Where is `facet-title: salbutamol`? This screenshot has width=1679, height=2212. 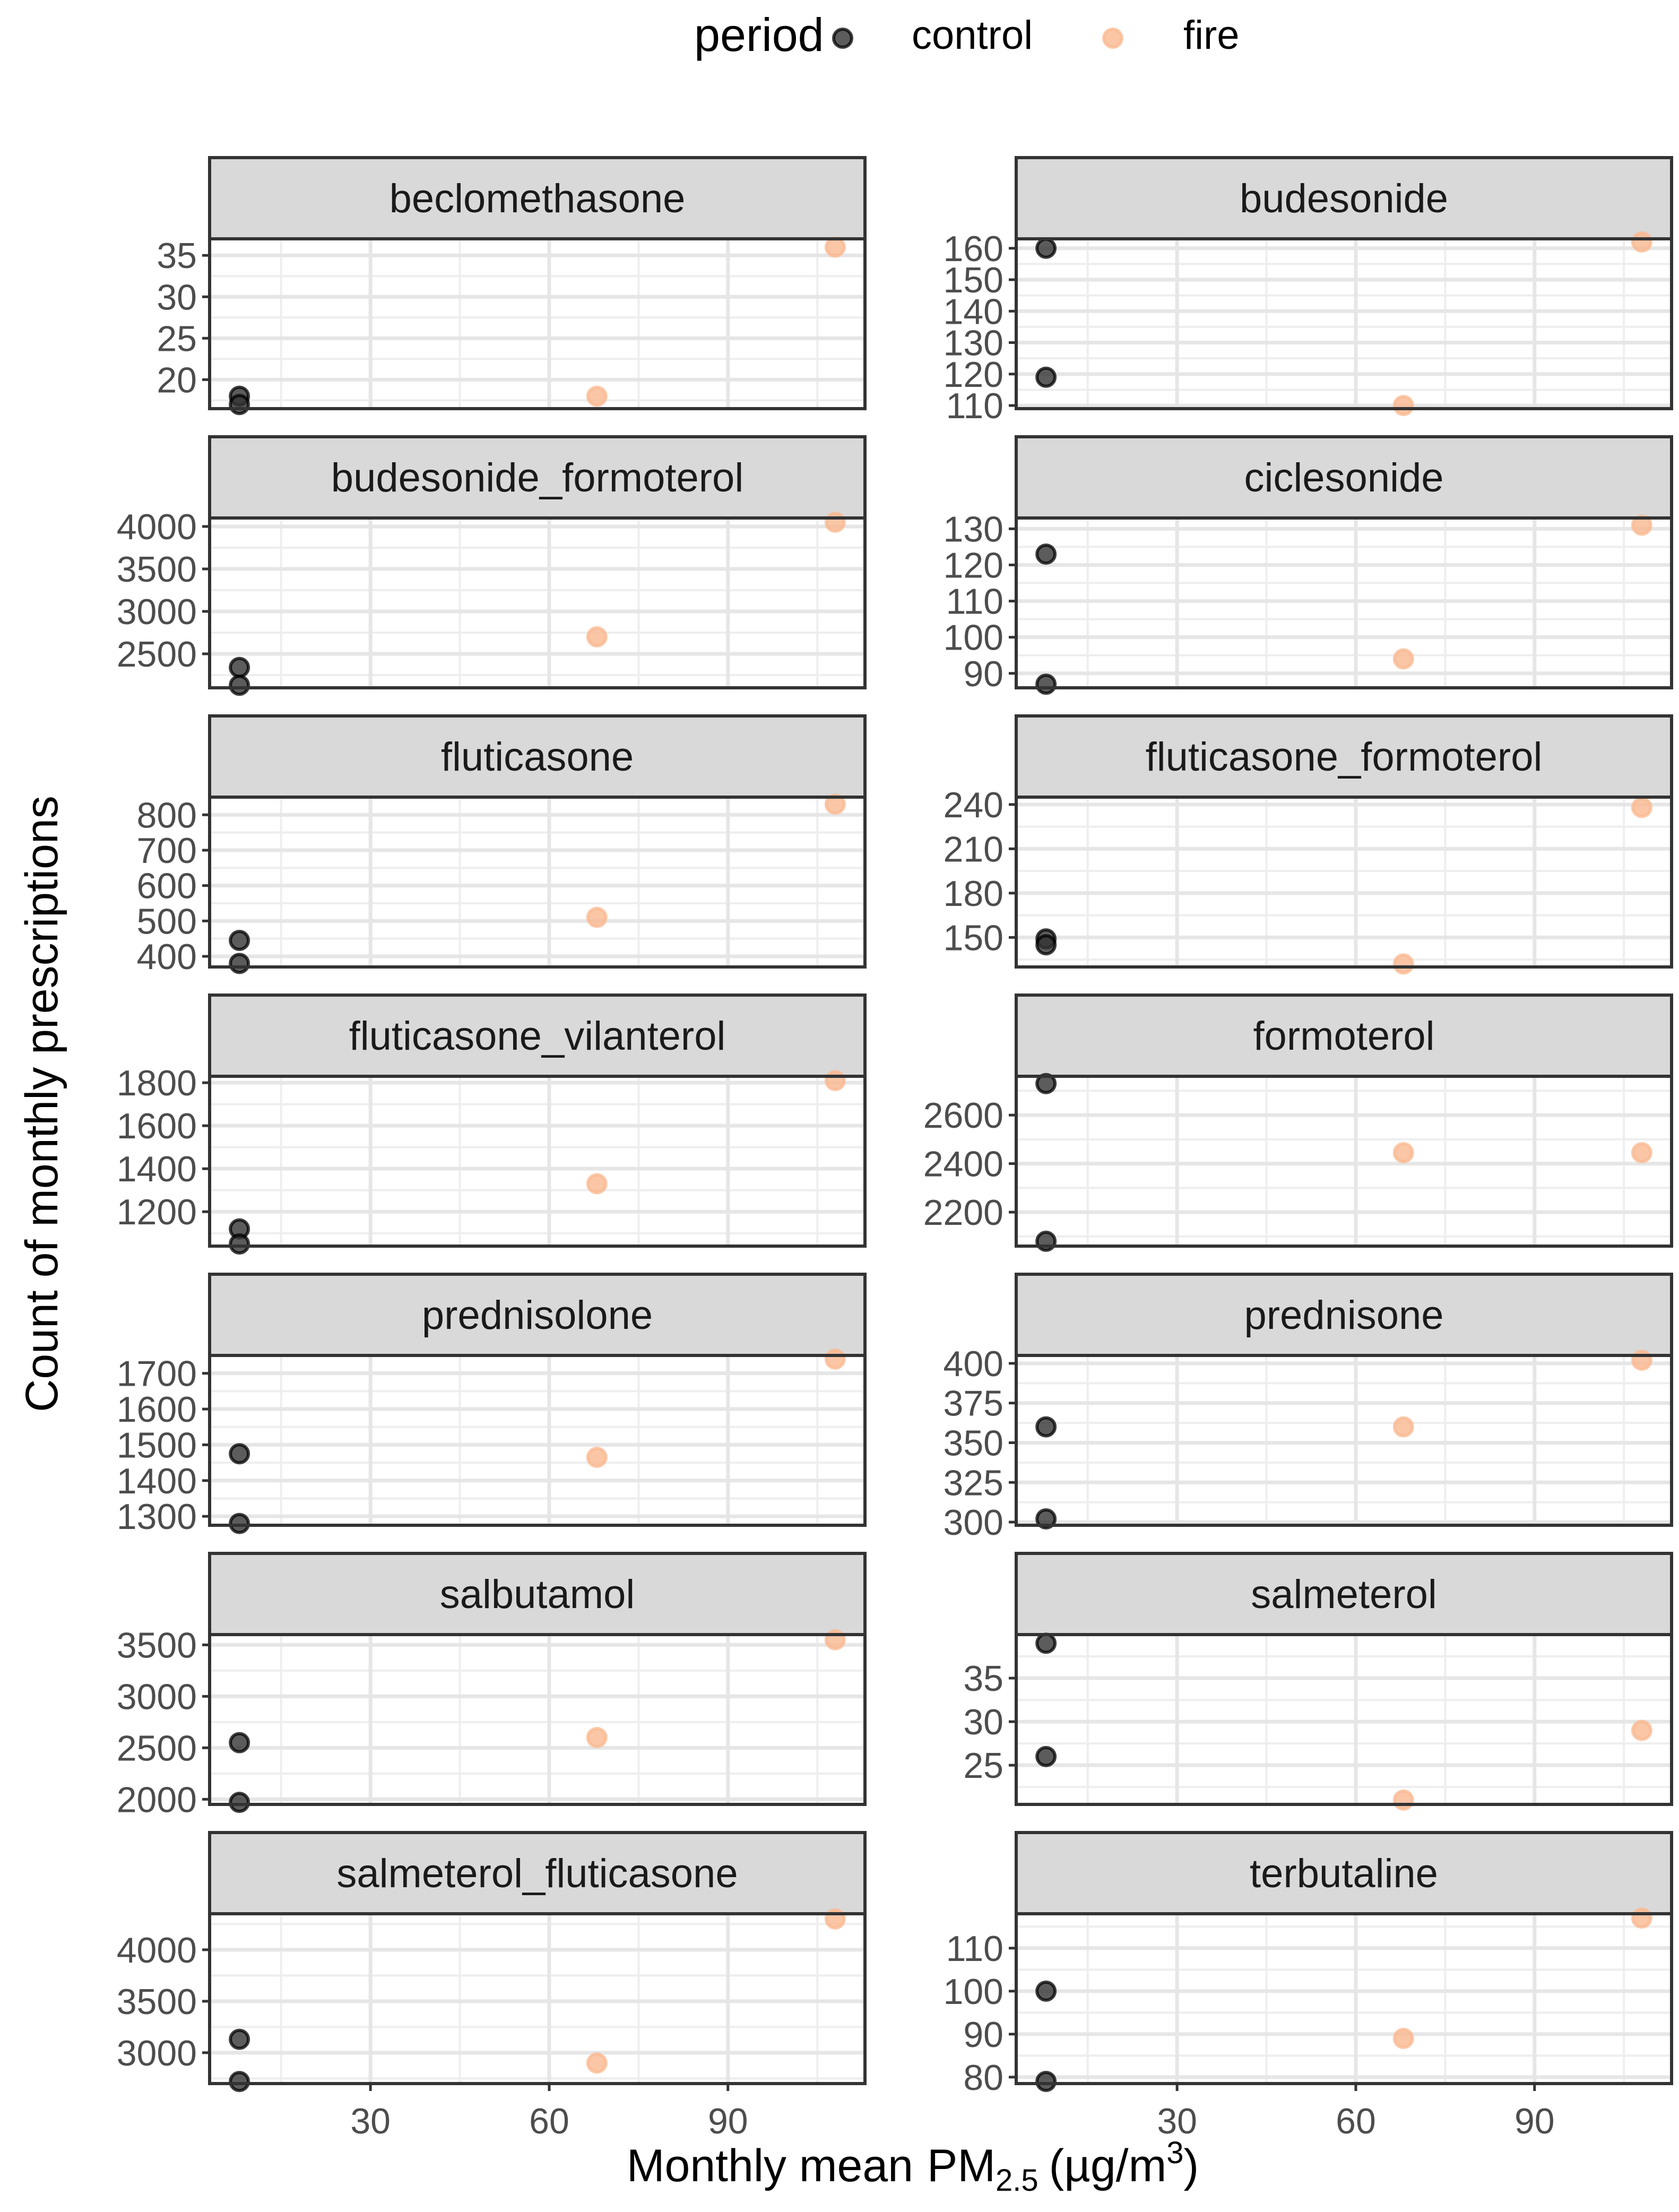
facet-title: salbutamol is located at coordinates (537, 1594).